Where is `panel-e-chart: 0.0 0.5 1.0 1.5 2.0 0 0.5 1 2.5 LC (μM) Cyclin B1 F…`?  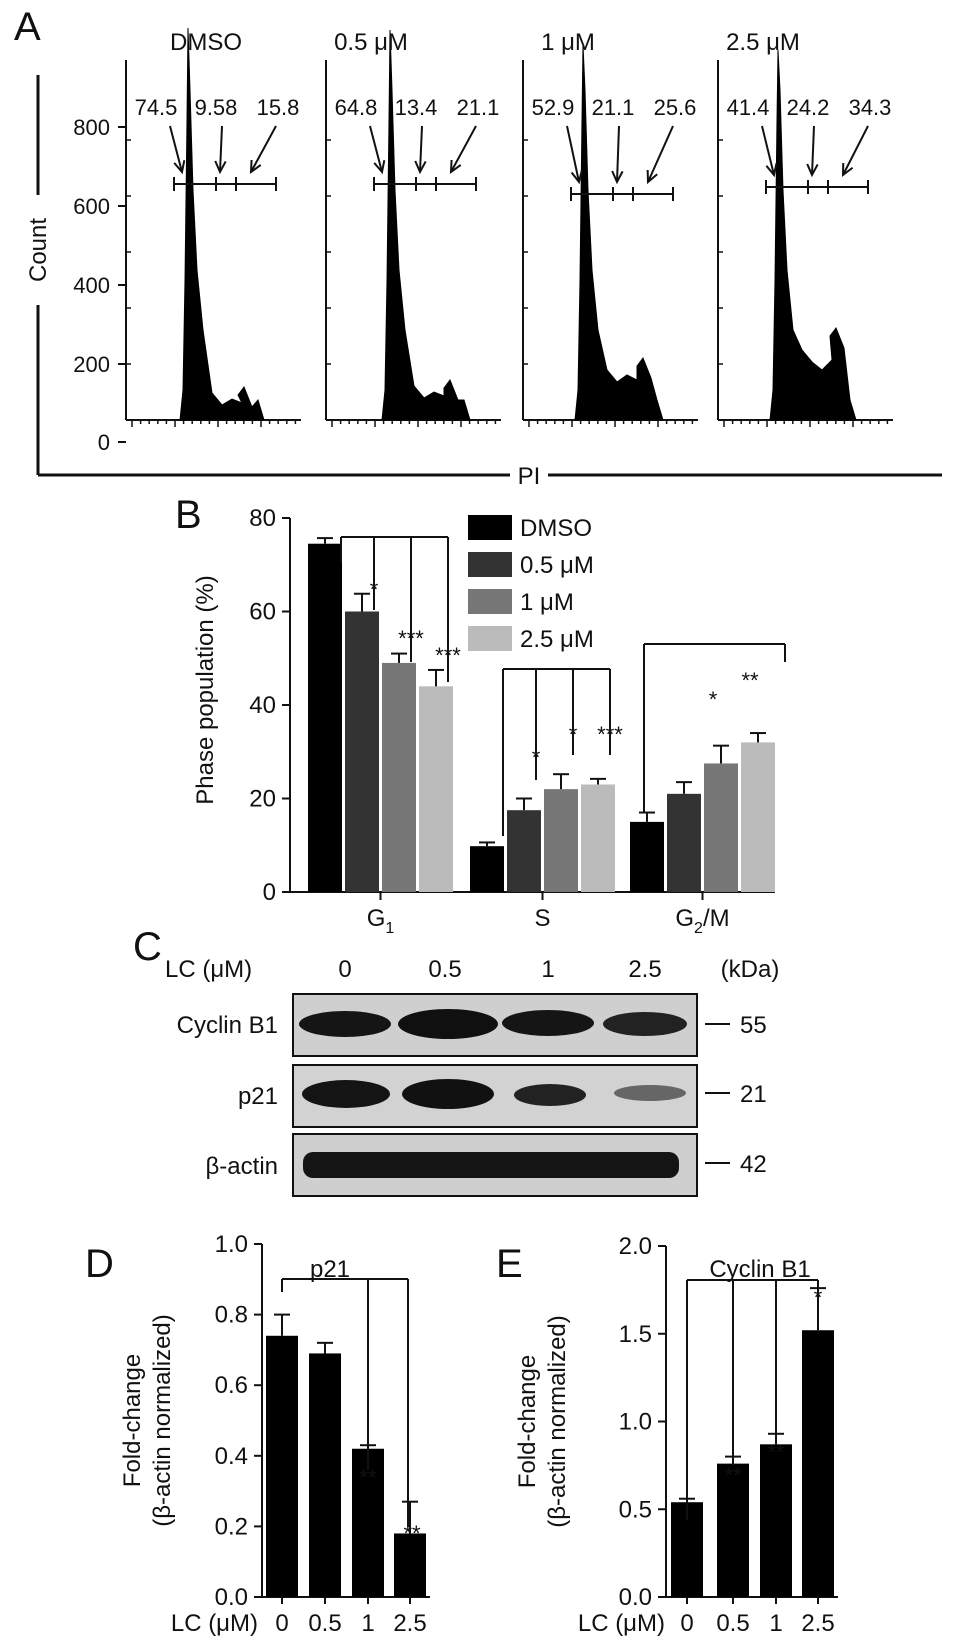 panel-e-chart: 0.0 0.5 1.0 1.5 2.0 0 0.5 1 2.5 LC (μM) Cyclin B1 F… is located at coordinates (676, 1435).